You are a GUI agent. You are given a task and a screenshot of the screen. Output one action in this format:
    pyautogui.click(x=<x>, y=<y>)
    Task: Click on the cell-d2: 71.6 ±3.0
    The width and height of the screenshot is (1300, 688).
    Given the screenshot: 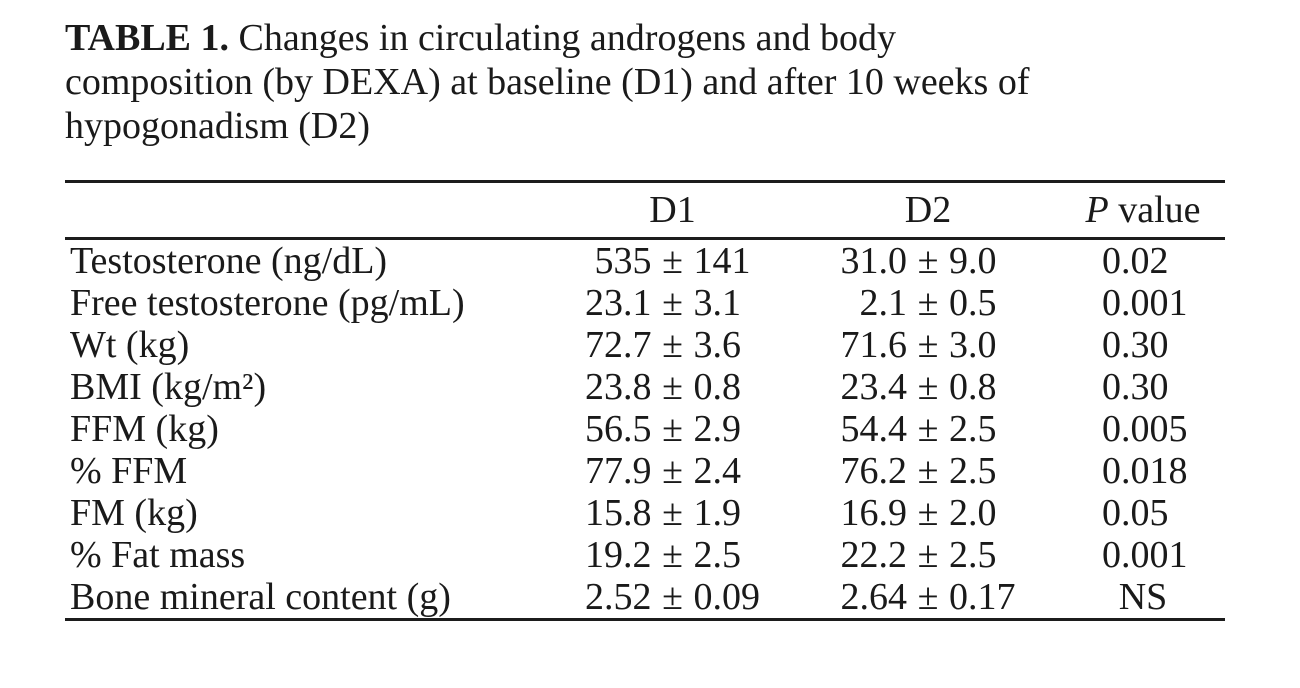 What is the action you would take?
    pyautogui.click(x=928, y=345)
    